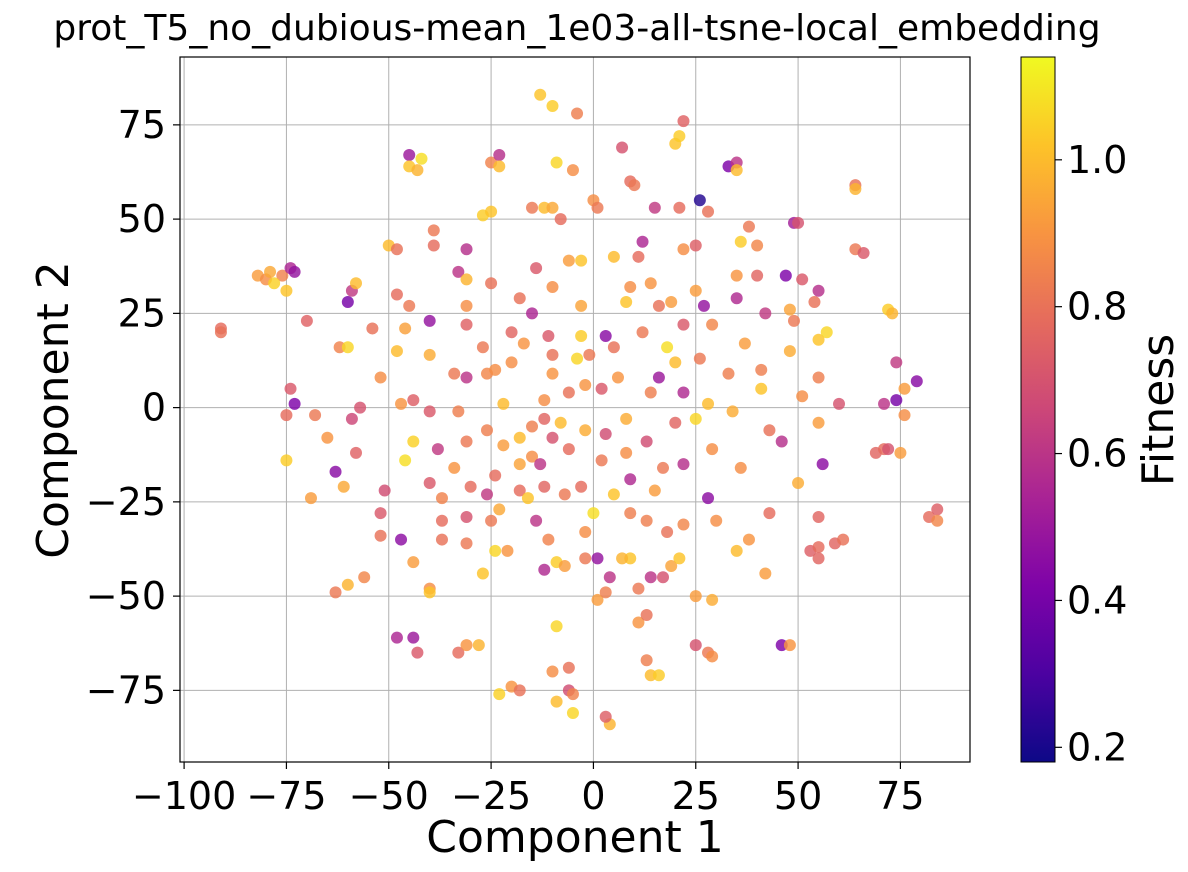  I want to click on y-tick-label: −75, so click(126, 690).